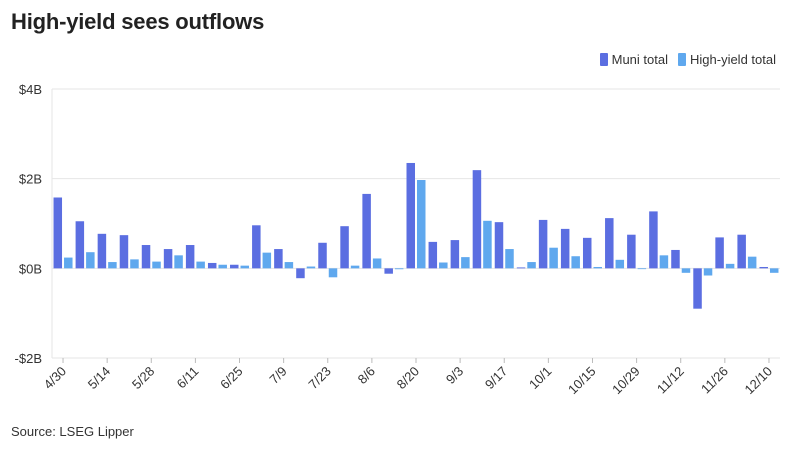  Describe the element at coordinates (758, 381) in the screenshot. I see `x-tick-label: 12/10` at that location.